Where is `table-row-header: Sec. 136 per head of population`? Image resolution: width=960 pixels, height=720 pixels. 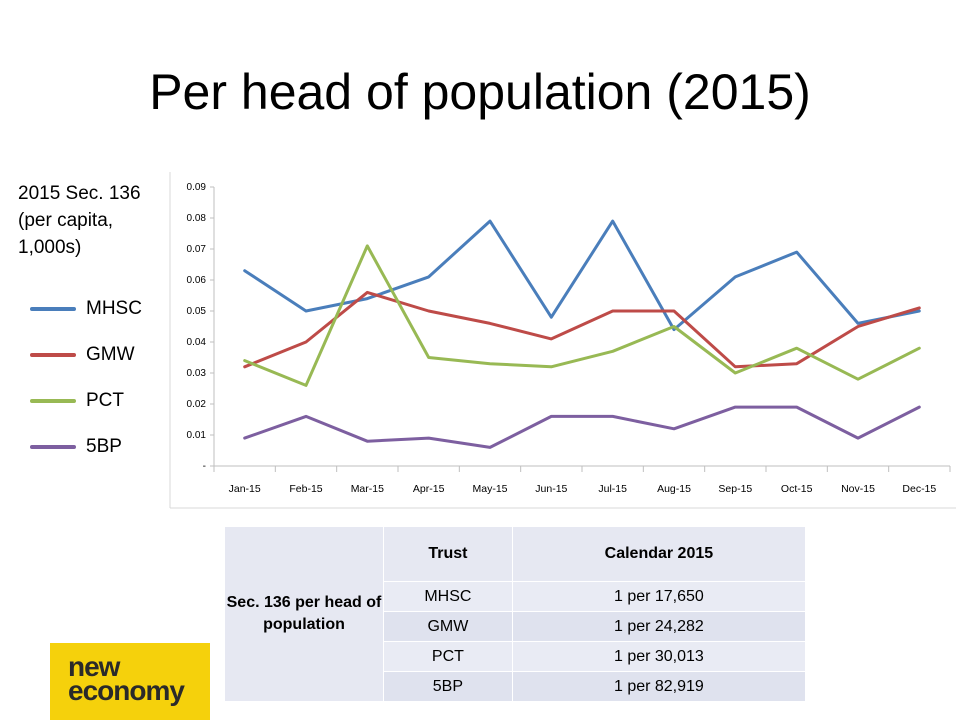 table-row-header: Sec. 136 per head of population is located at coordinates (304, 614).